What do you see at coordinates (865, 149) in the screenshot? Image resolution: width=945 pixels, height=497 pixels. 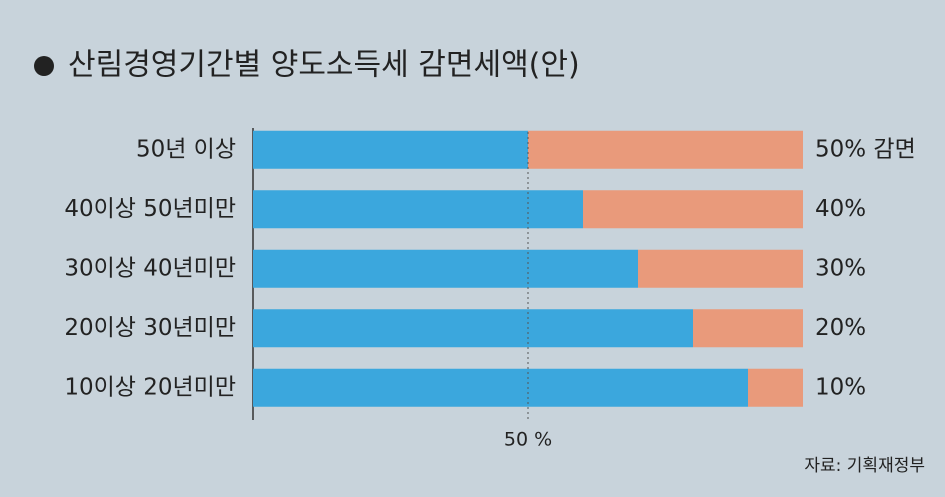 I see `value-label: 50% 감면` at bounding box center [865, 149].